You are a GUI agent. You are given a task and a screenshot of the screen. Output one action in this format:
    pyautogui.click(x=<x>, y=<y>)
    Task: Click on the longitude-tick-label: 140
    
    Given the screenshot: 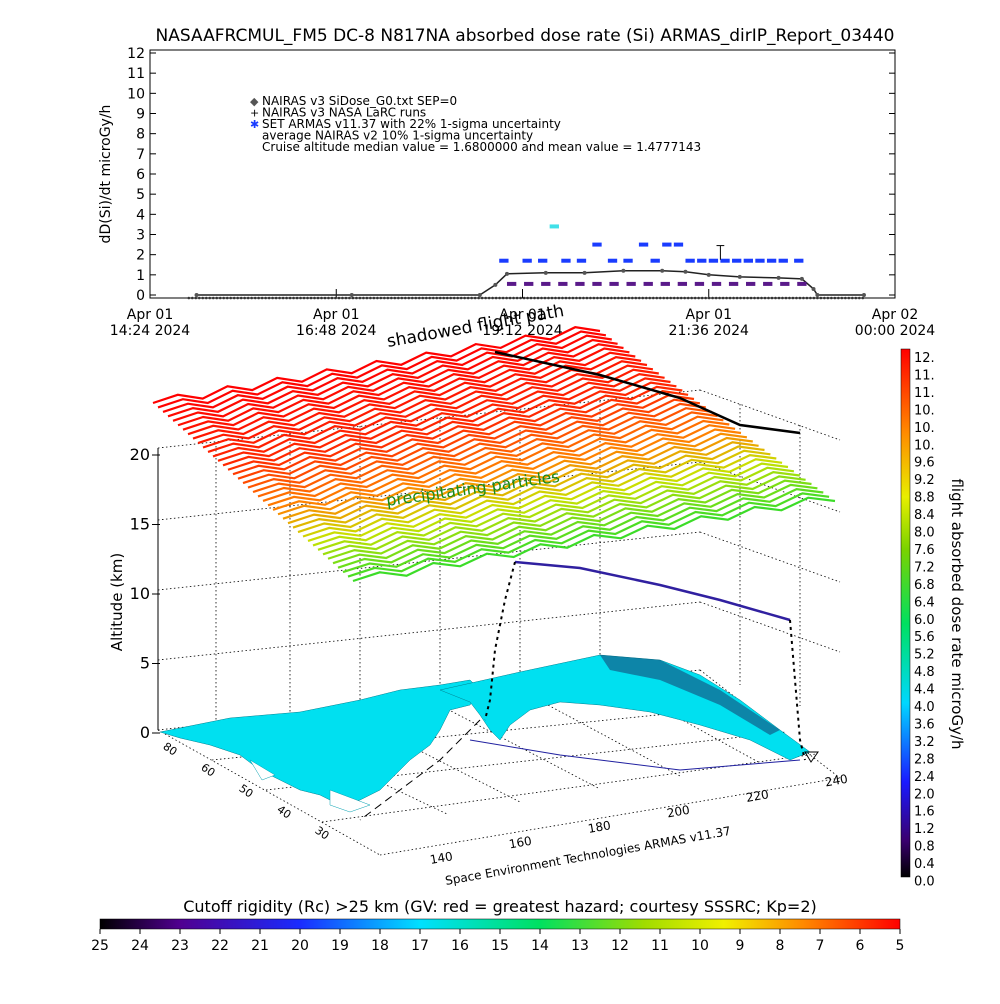 What is the action you would take?
    pyautogui.click(x=441, y=858)
    